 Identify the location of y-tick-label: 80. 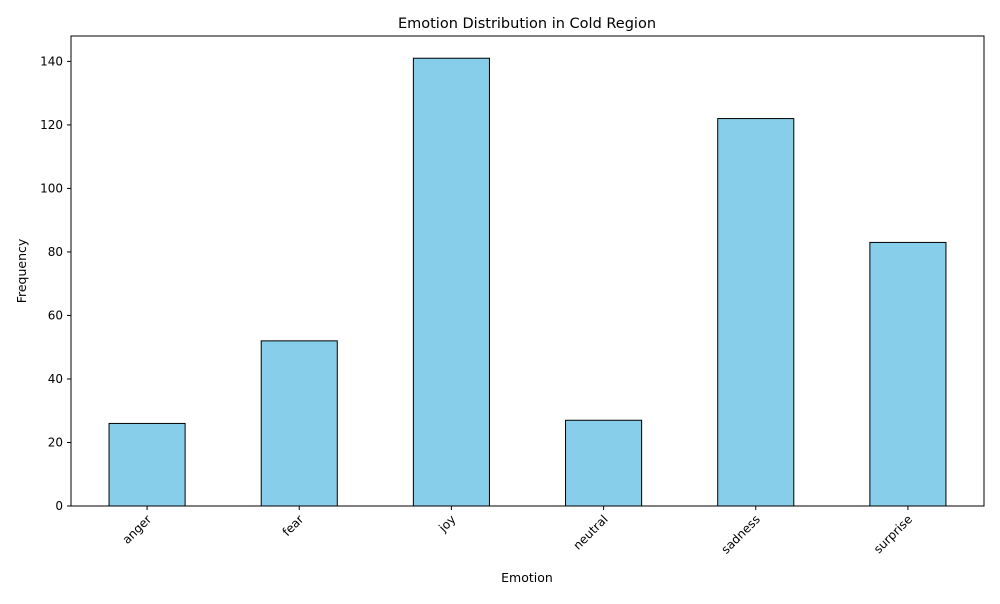
(55, 252).